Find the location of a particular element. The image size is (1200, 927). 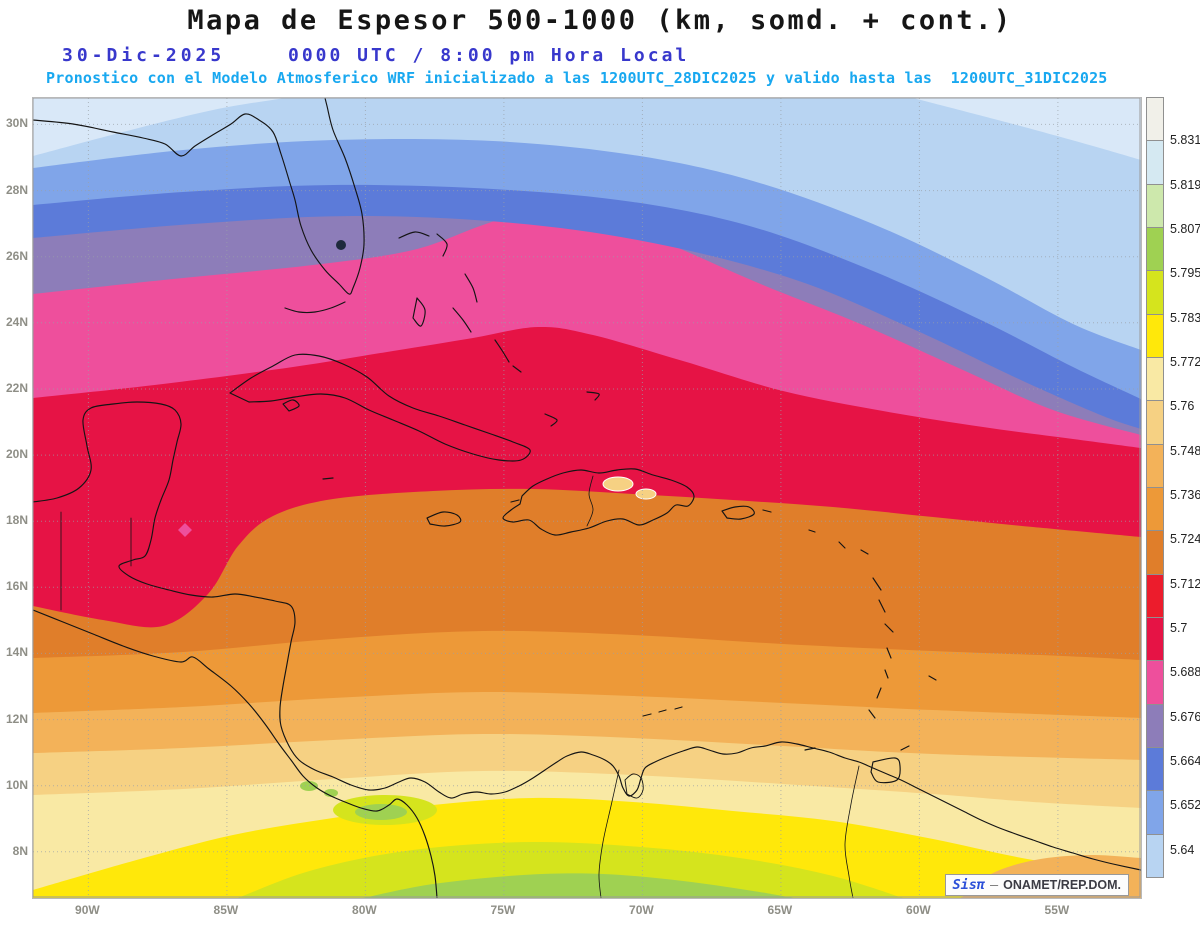

coast-florida-keys is located at coordinates (315, 307).